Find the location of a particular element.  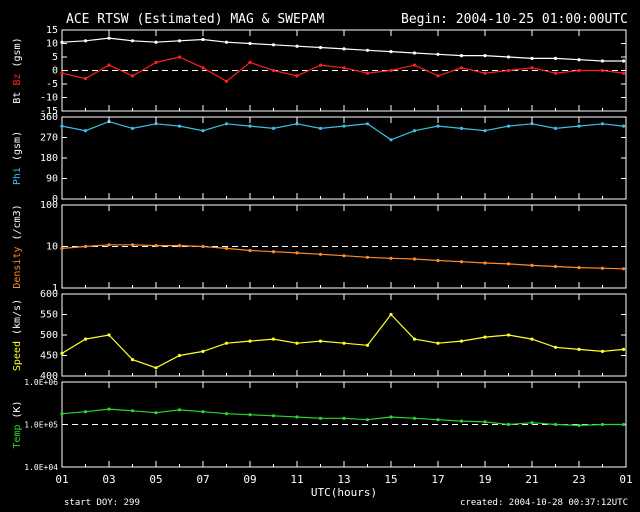

y-axis-label-part: Bt is located at coordinates (17, 98).